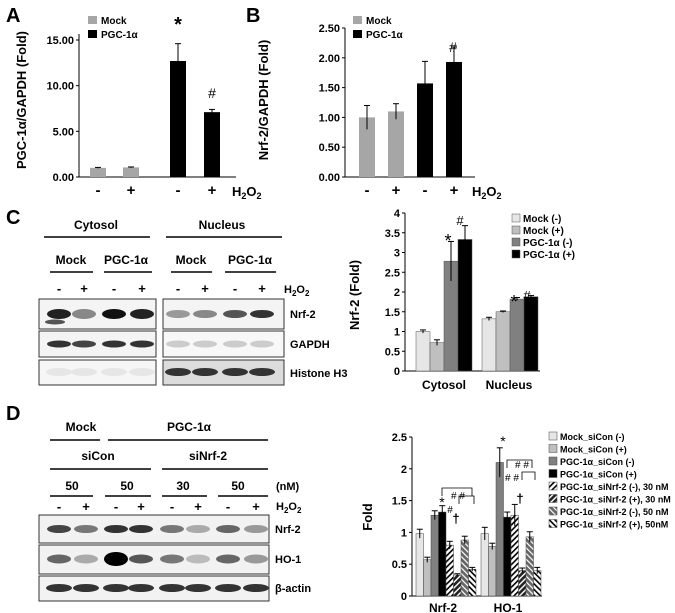 The width and height of the screenshot is (675, 613). Describe the element at coordinates (614, 525) in the screenshot. I see `panel-d-legend-item: PGC-1α_siNrf-2 (+), 50nM` at that location.